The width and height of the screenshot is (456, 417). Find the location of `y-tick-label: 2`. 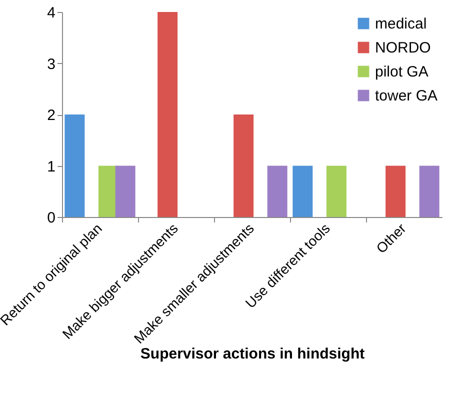

y-tick-label: 2 is located at coordinates (51, 115).